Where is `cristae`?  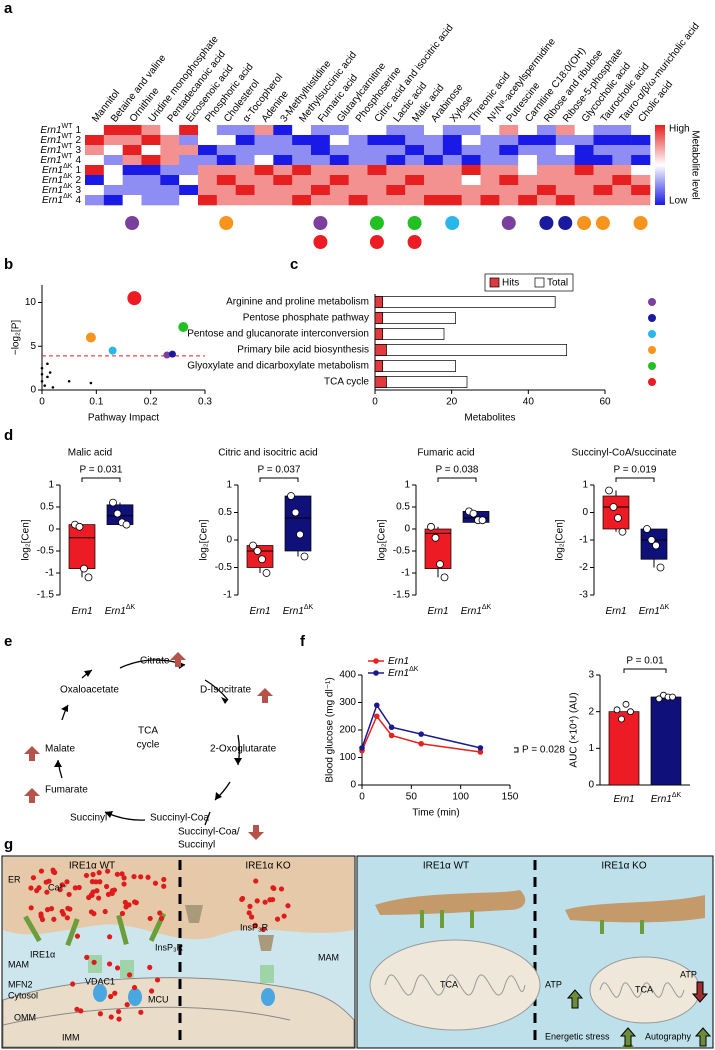 cristae is located at coordinates (642, 990).